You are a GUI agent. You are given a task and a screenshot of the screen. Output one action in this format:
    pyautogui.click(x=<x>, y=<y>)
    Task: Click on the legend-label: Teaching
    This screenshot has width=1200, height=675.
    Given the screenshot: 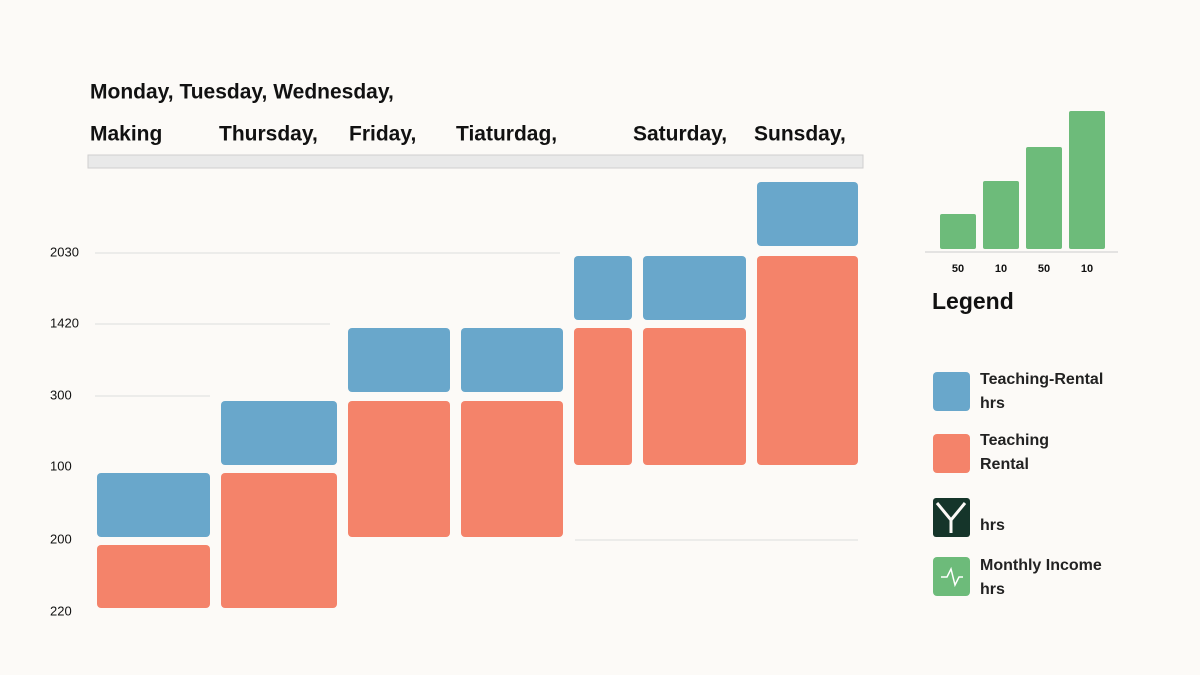 What is the action you would take?
    pyautogui.click(x=1014, y=440)
    